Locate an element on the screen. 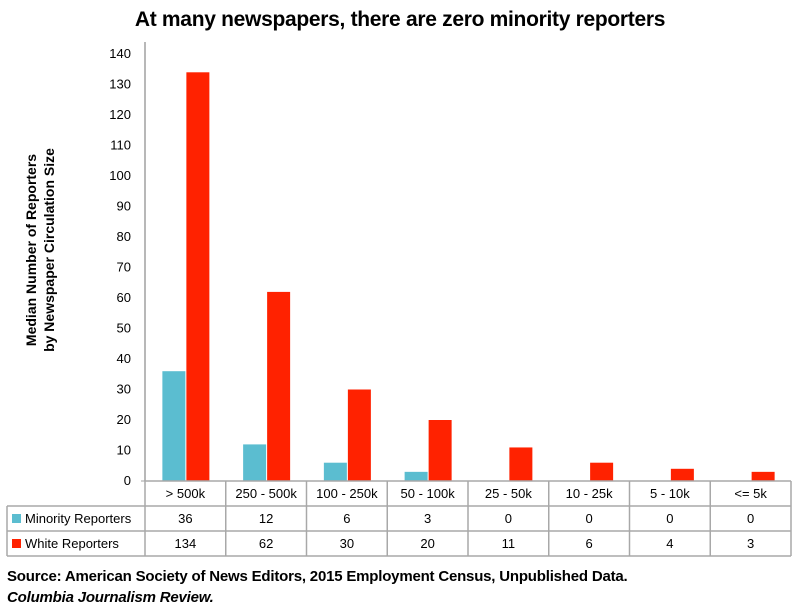  y-tick-label: 80 is located at coordinates (124, 236).